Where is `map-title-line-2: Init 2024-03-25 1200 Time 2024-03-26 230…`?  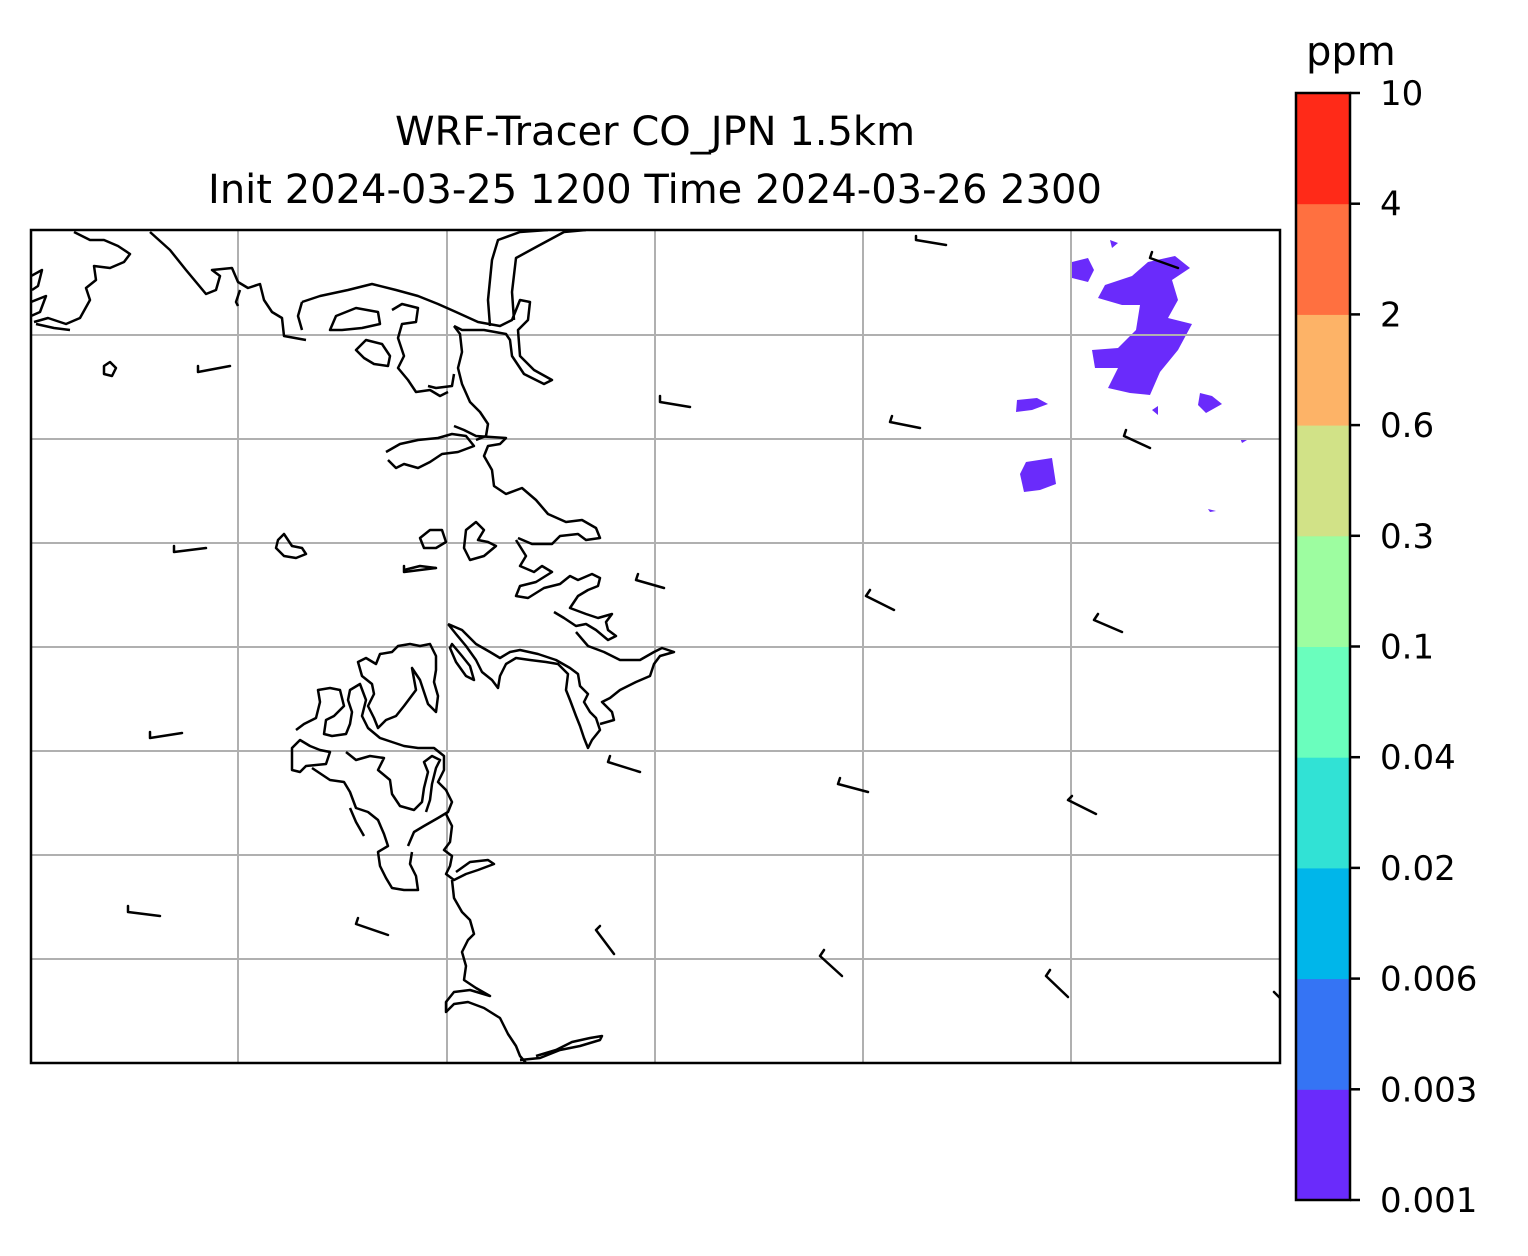 map-title-line-2: Init 2024-03-25 1200 Time 2024-03-26 230… is located at coordinates (655, 190).